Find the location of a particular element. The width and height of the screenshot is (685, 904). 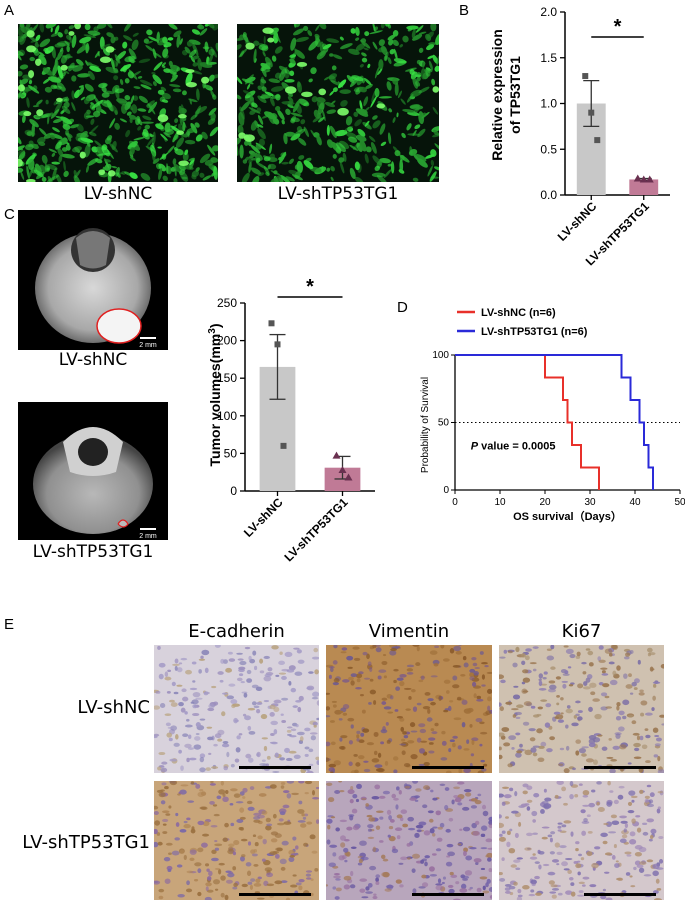

mri-image-shtp53tg1: 2 mm is located at coordinates (93, 471).